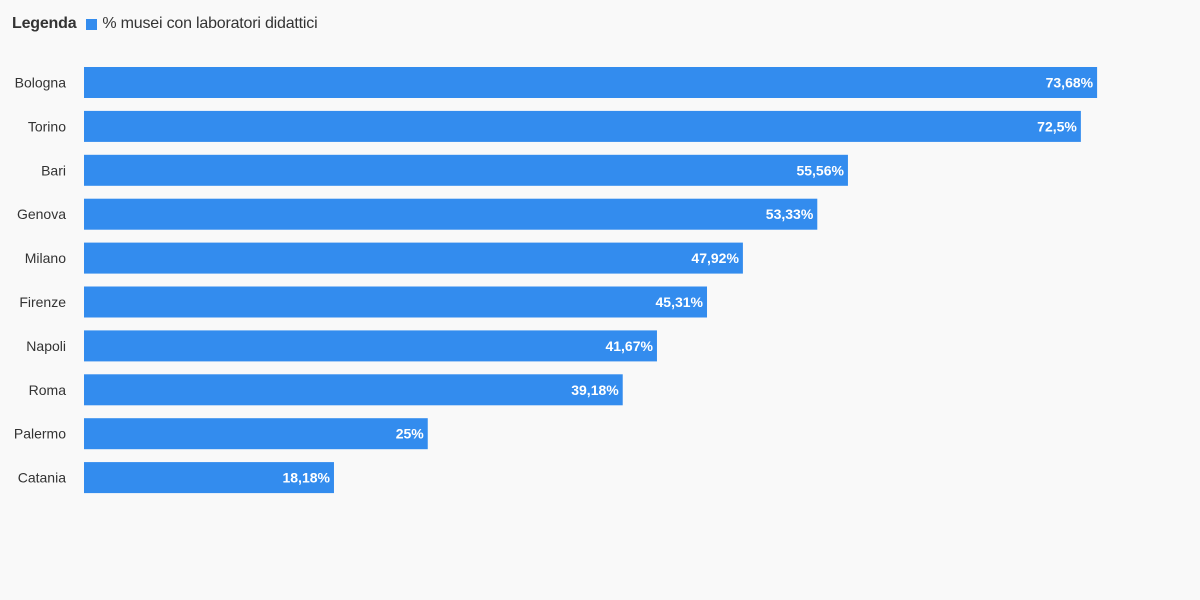 This screenshot has width=1200, height=600. What do you see at coordinates (1070, 83) in the screenshot?
I see `value-label: 73,68%` at bounding box center [1070, 83].